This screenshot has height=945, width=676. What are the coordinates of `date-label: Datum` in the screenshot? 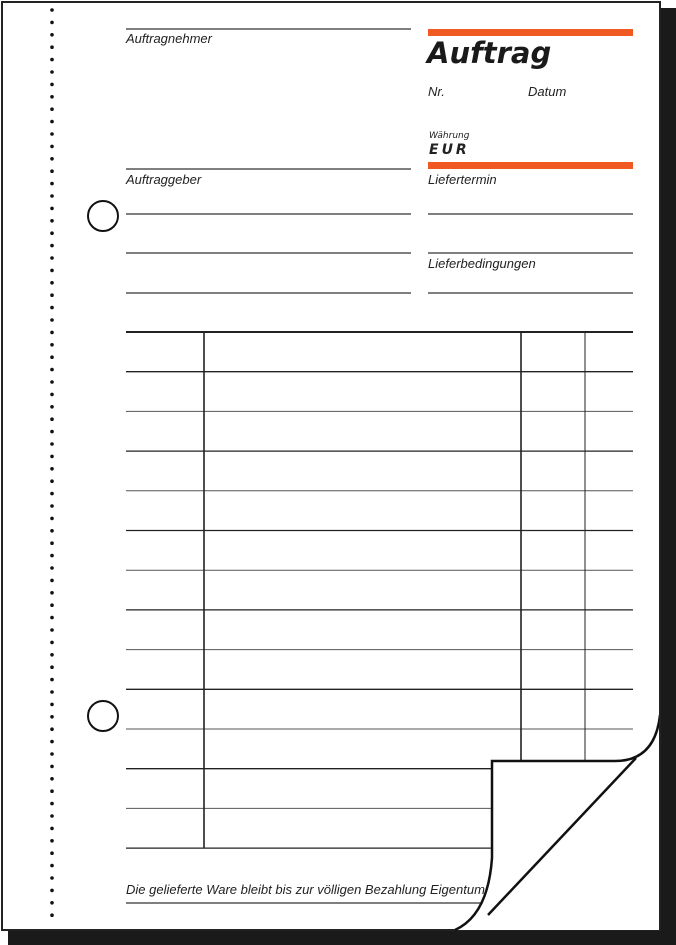 It's located at (547, 91).